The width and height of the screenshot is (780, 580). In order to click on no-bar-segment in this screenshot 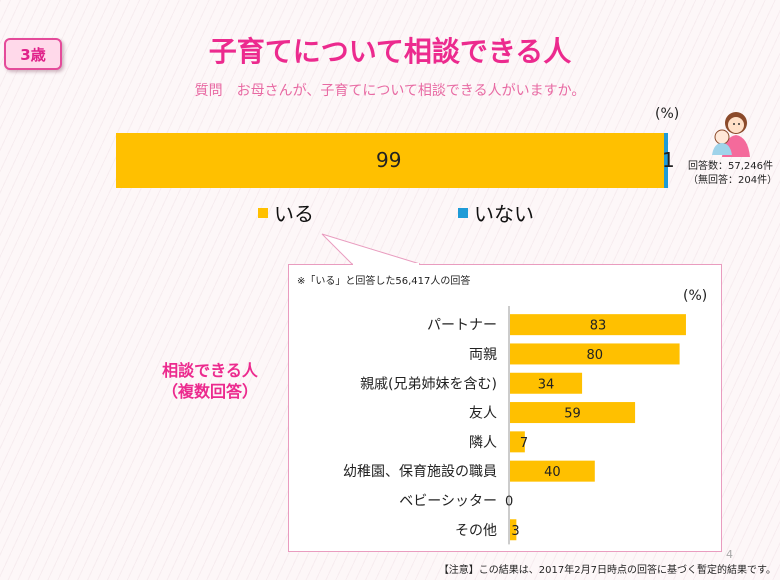, I will do `click(666, 160)`.